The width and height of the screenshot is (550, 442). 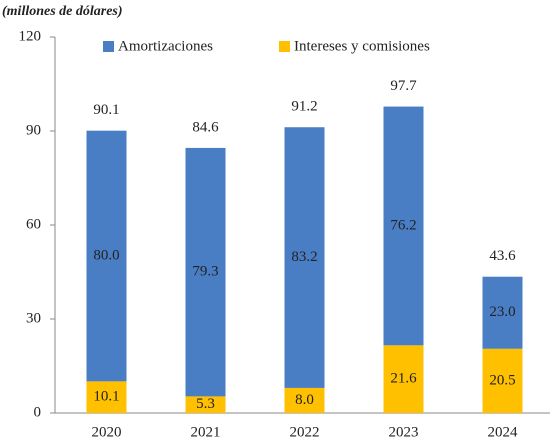 I want to click on x-tick-label: 2021, so click(x=206, y=432).